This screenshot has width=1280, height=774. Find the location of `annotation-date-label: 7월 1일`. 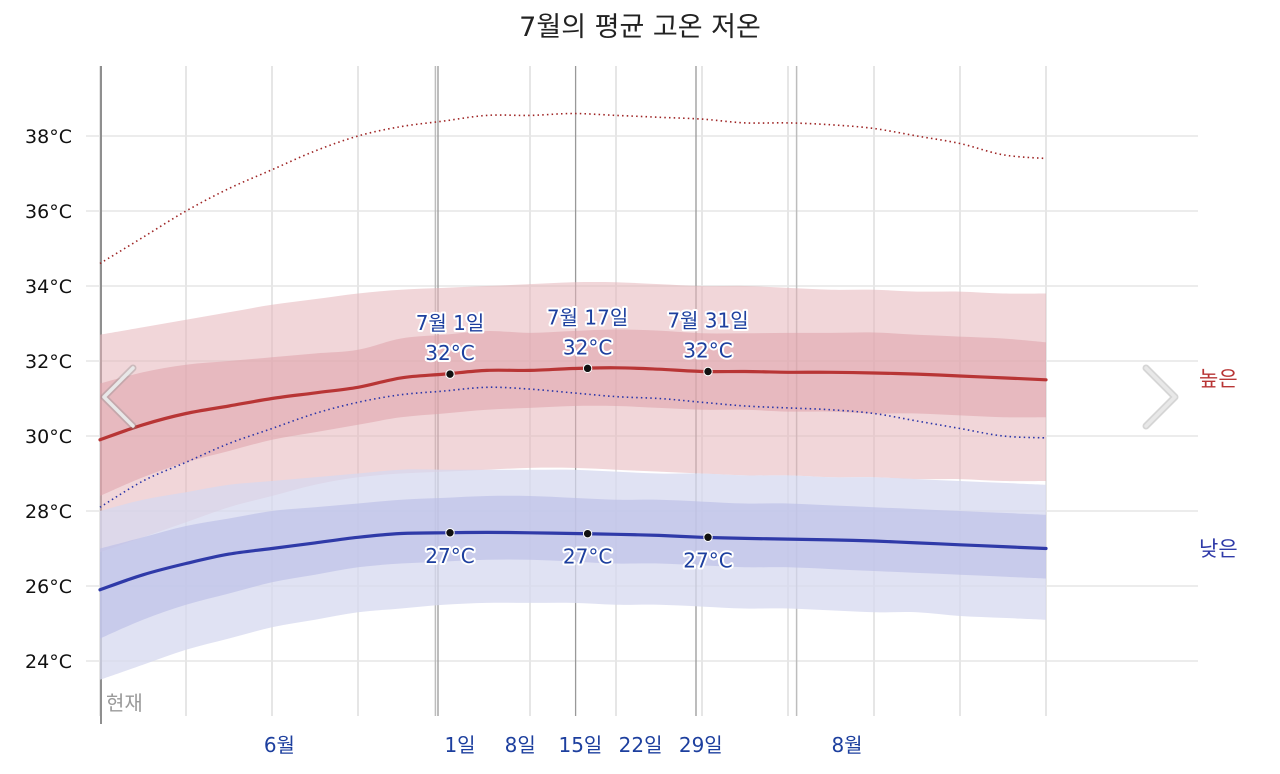

annotation-date-label: 7월 1일 is located at coordinates (450, 323).